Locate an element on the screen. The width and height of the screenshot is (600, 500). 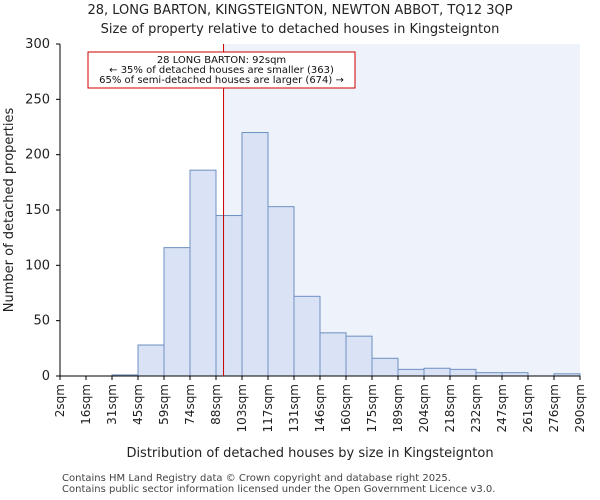
x-tick-label: 103sqm is located at coordinates (242, 408).